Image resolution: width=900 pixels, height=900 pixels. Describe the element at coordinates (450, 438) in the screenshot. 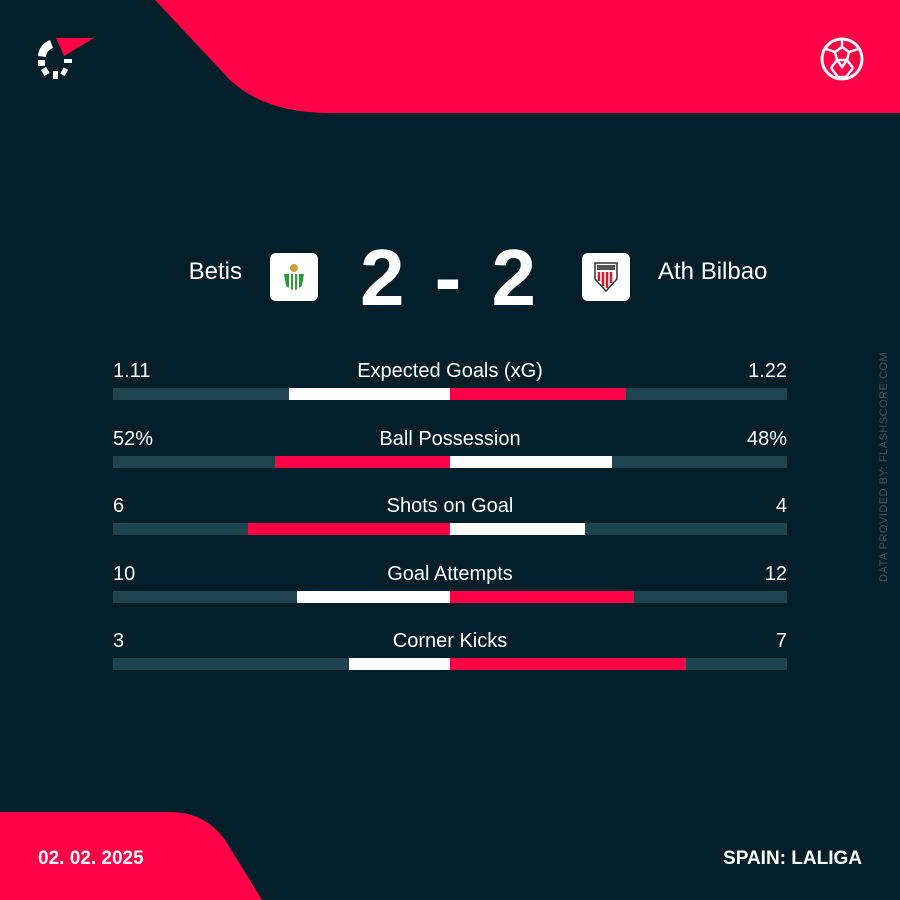

I see `stat-name: Ball Possession` at that location.